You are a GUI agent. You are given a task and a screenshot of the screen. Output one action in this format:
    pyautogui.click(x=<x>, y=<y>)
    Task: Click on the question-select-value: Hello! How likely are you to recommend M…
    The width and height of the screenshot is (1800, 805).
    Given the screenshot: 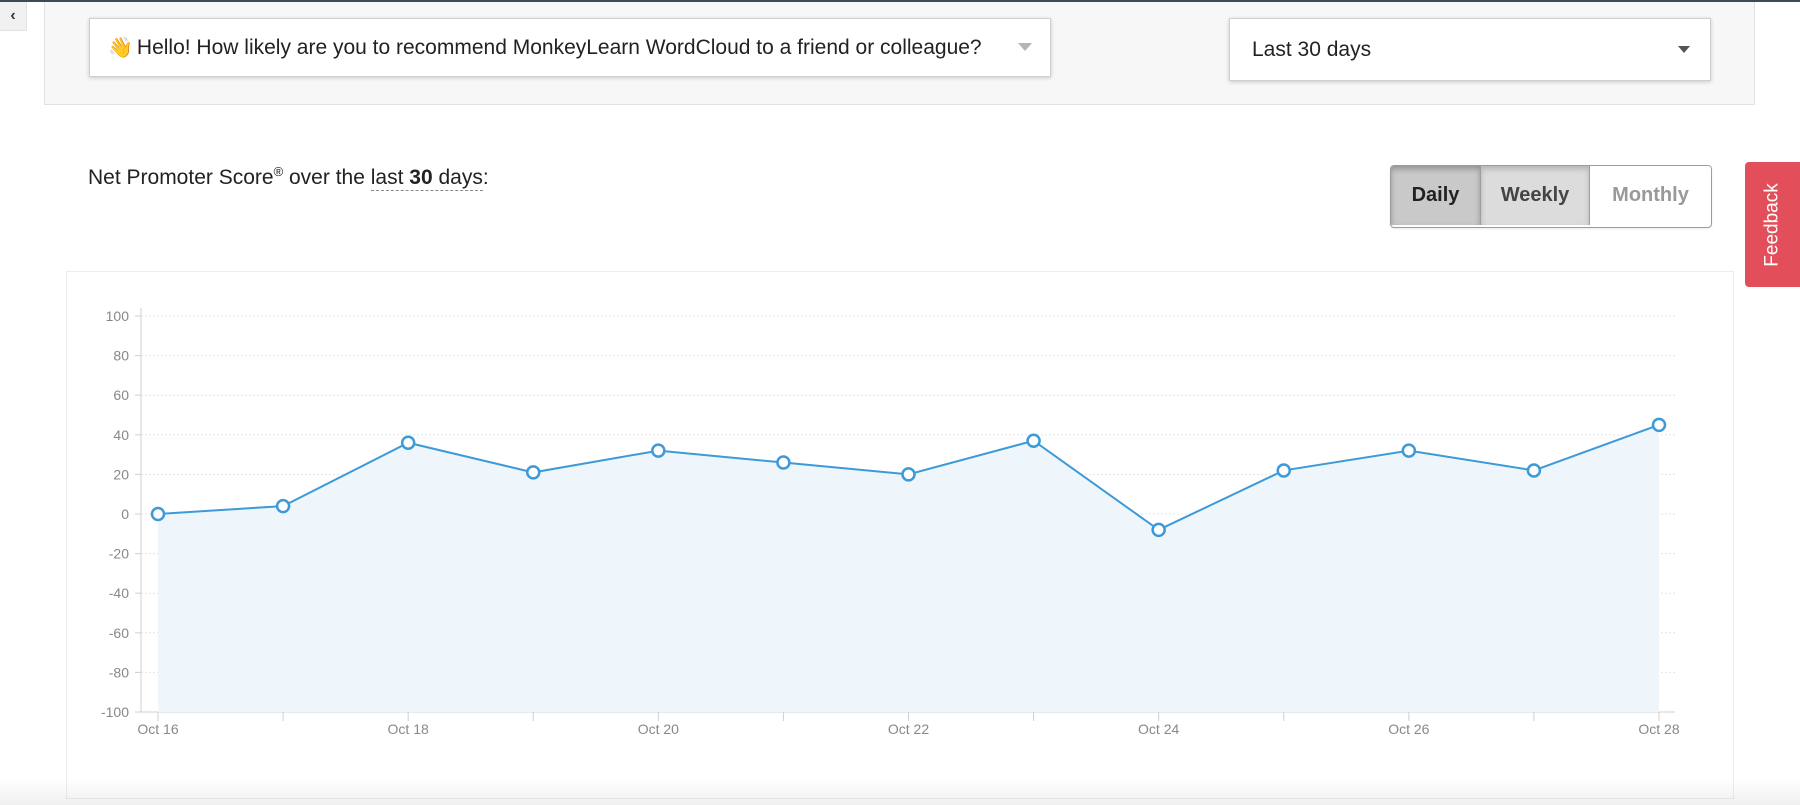 What is the action you would take?
    pyautogui.click(x=559, y=47)
    